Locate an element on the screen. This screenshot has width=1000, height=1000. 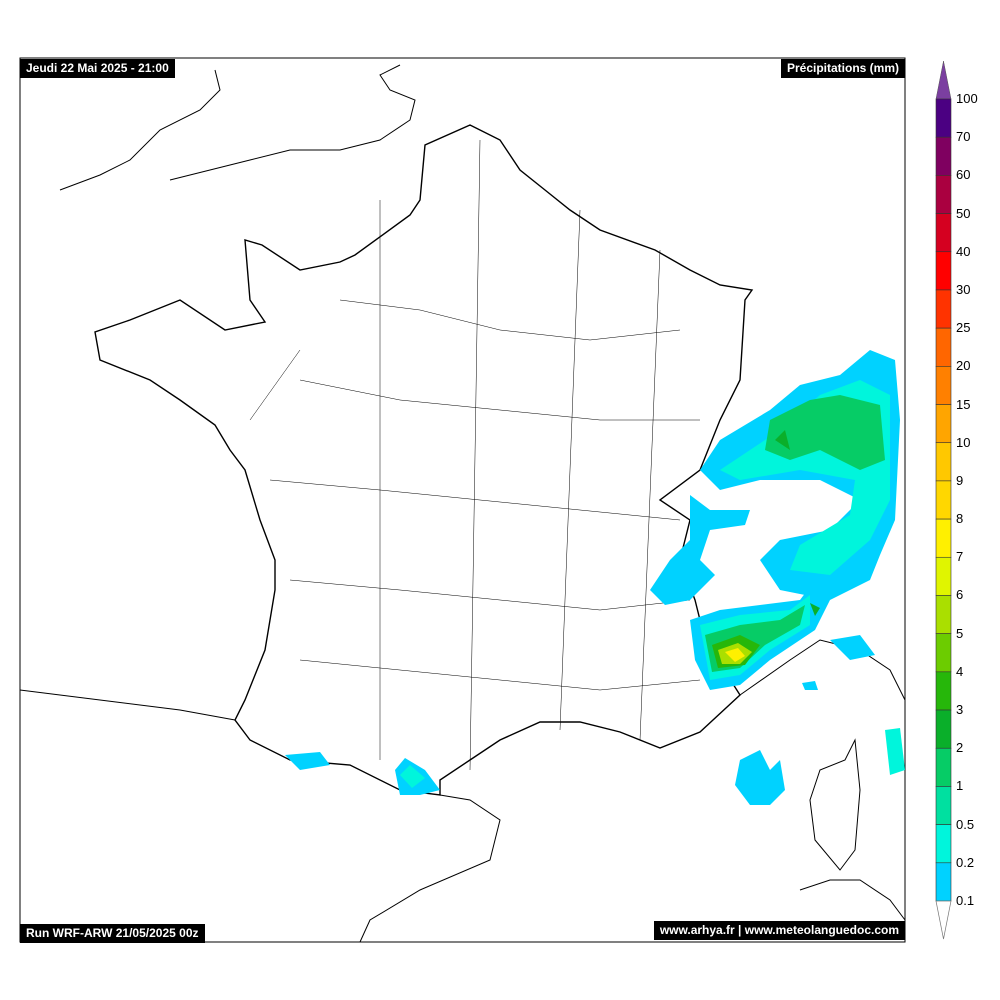
precip-jura is located at coordinates (700, 550).